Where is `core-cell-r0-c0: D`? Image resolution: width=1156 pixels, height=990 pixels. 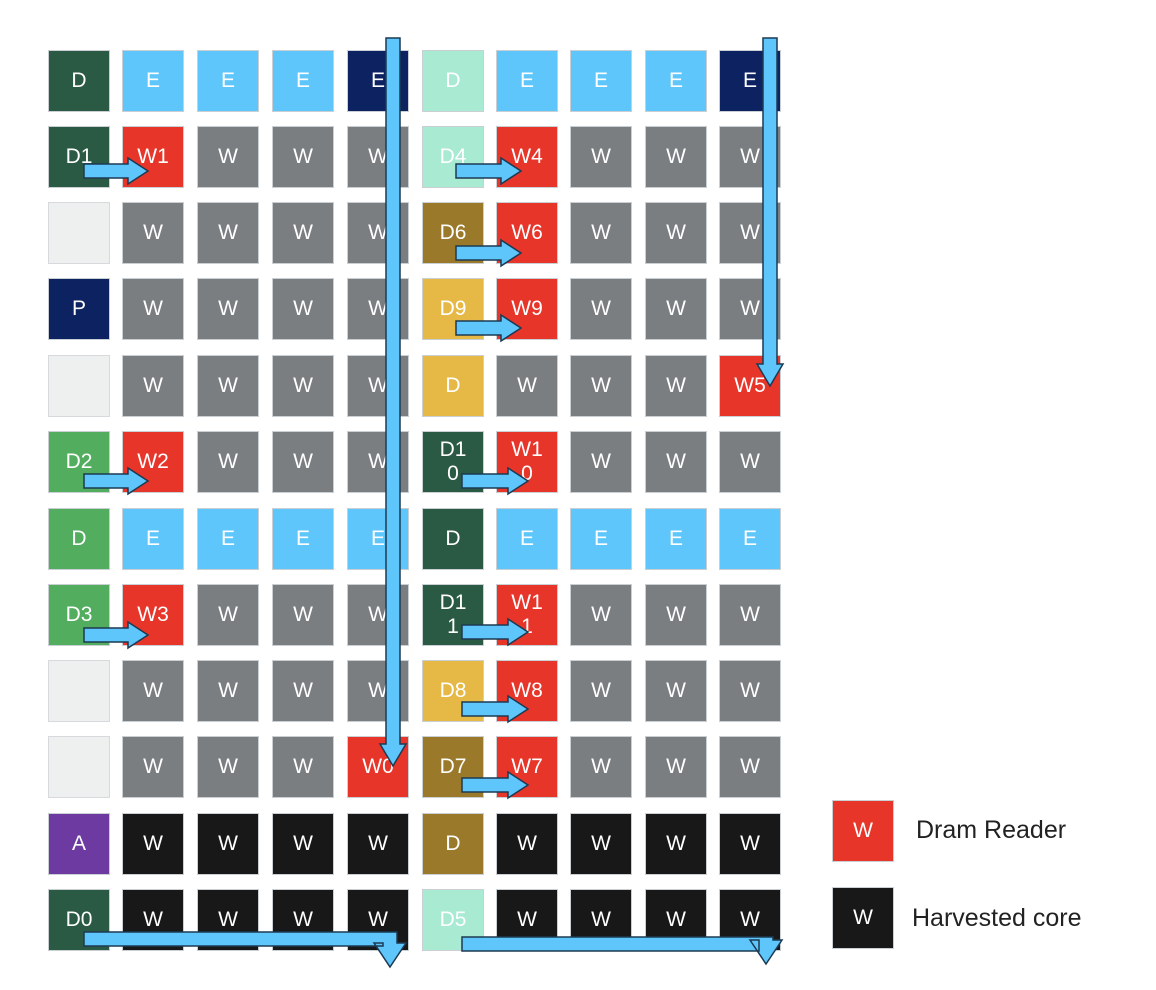
core-cell-r0-c0: D is located at coordinates (79, 81).